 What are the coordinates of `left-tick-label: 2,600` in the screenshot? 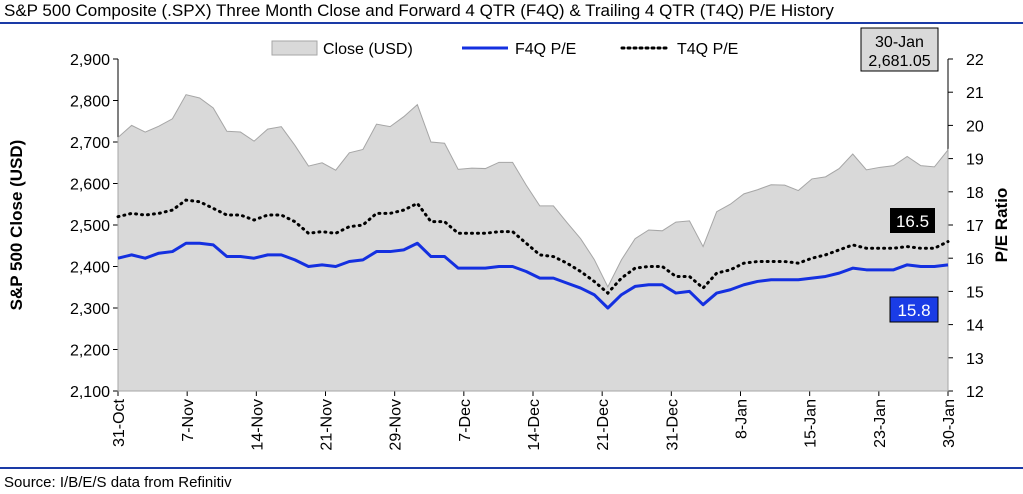 It's located at (90, 185).